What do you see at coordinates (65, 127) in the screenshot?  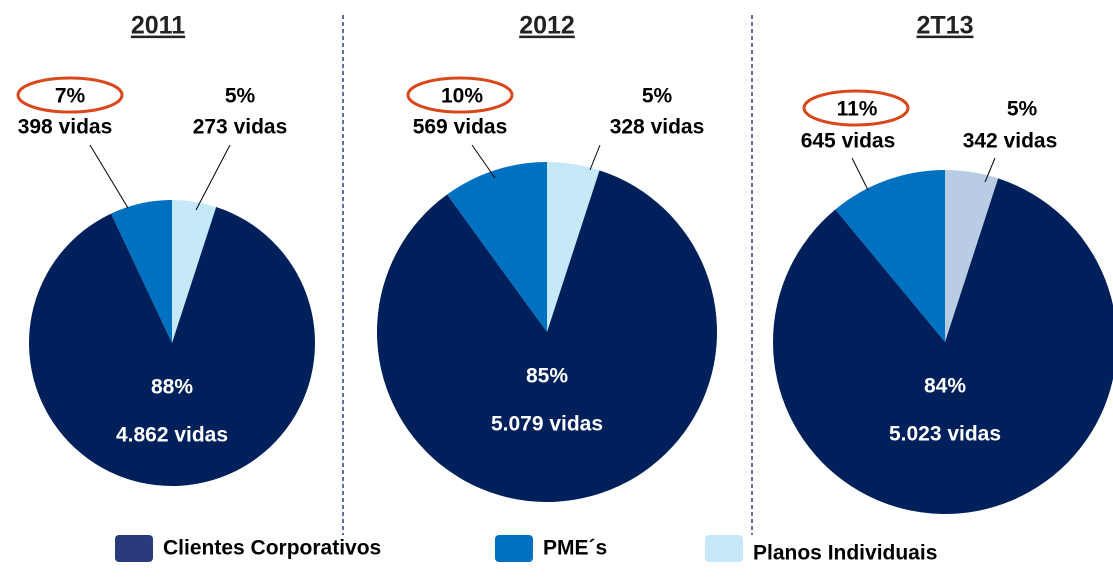 I see `slice-lives: 398 vidas` at bounding box center [65, 127].